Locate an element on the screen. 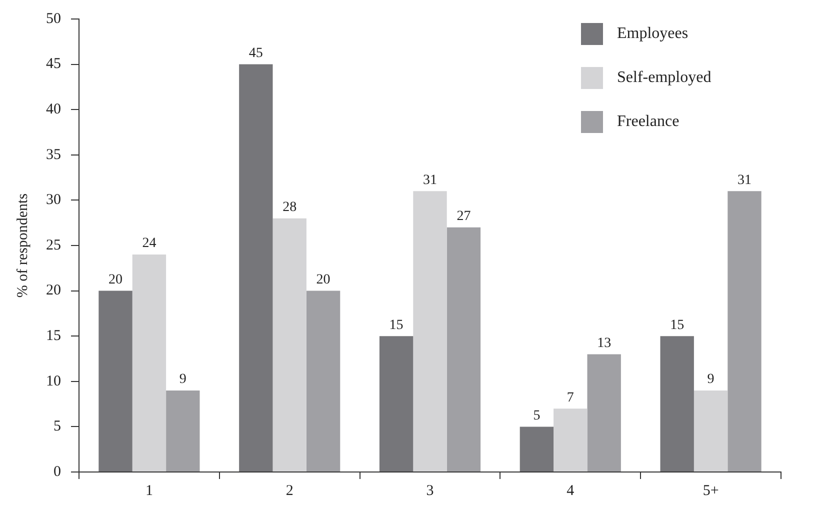 The image size is (821, 509). y-tick-label: 50 is located at coordinates (53, 18).